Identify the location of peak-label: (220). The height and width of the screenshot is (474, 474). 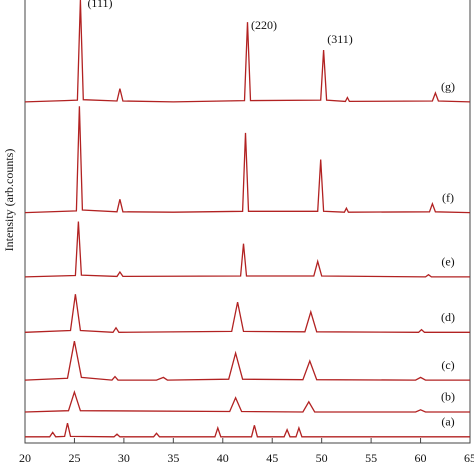
(264, 25).